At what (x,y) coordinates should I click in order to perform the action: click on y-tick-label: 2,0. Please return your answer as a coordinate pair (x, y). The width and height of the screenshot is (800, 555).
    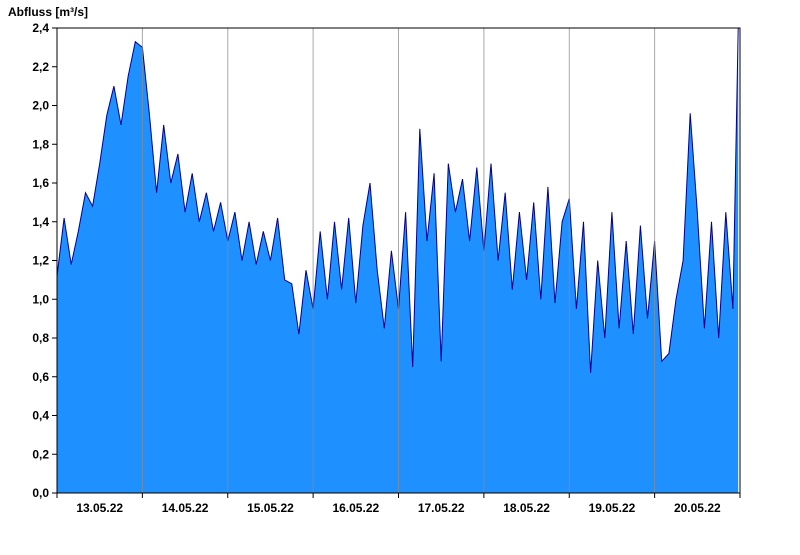
    Looking at the image, I should click on (40, 106).